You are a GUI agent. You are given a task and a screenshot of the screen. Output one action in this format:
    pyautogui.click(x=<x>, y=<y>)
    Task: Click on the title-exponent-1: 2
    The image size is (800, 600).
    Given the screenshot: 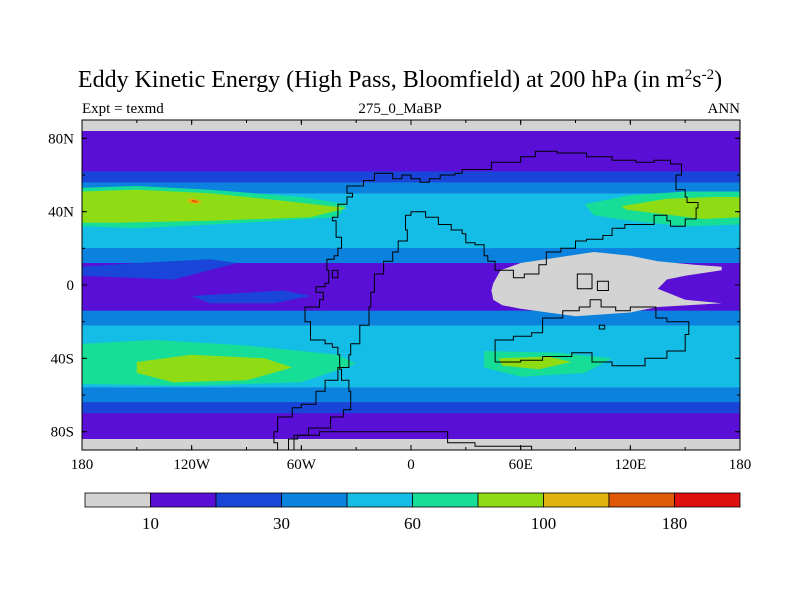 What is the action you would take?
    pyautogui.click(x=688, y=75)
    